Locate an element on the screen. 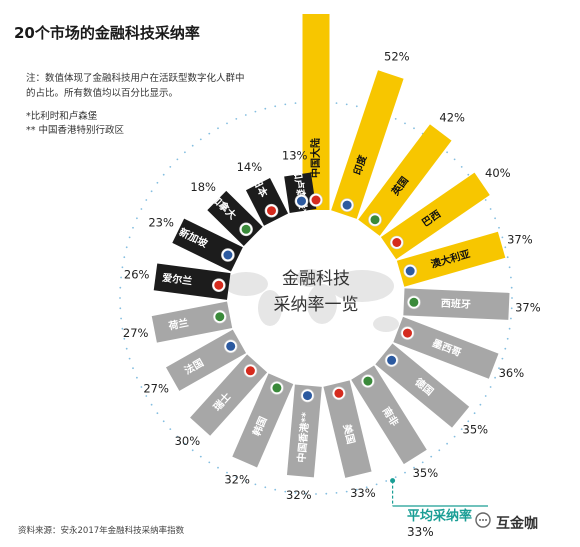 The width and height of the screenshot is (580, 547). bar-group: 中国香港** is located at coordinates (304, 431).